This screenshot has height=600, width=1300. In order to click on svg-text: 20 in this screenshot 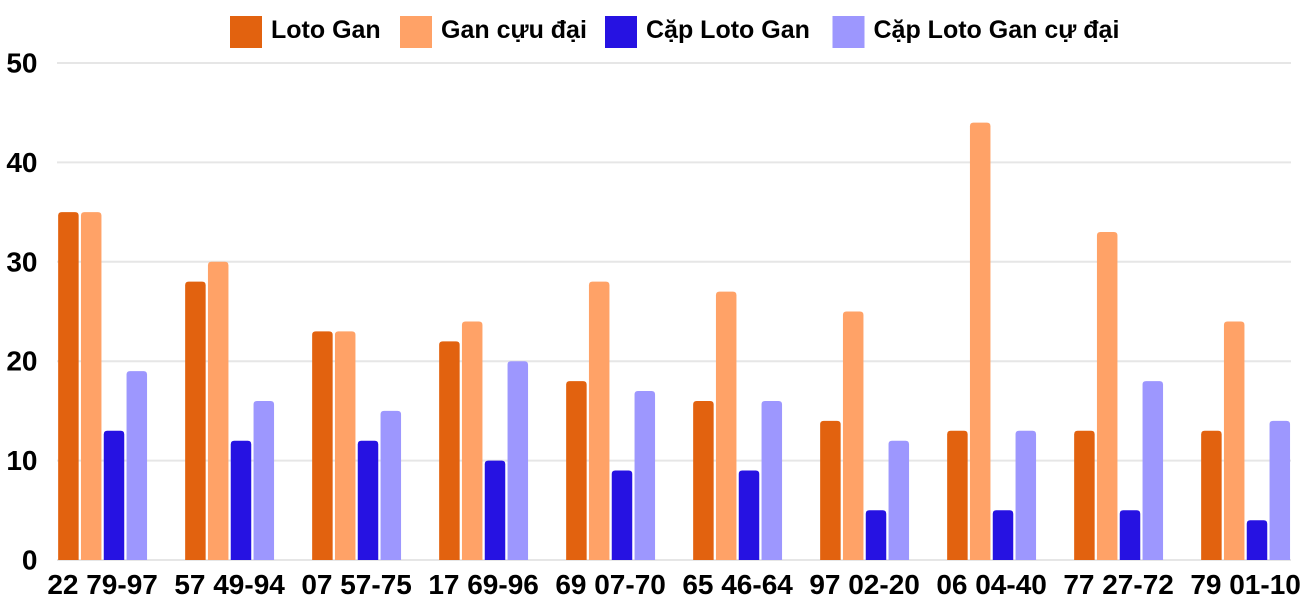, I will do `click(21, 361)`.